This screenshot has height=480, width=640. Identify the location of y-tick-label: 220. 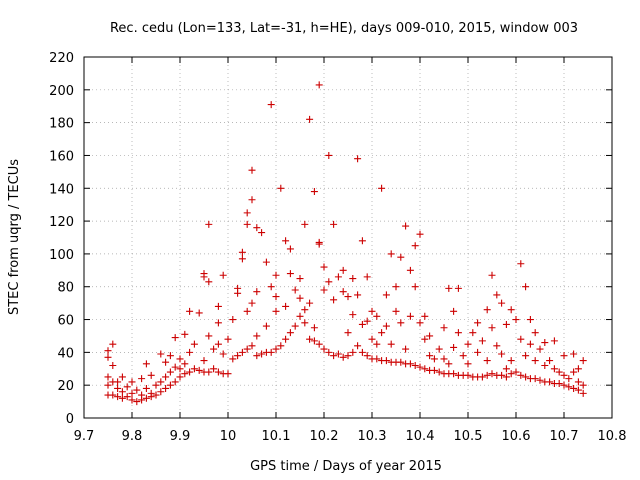
(61, 58).